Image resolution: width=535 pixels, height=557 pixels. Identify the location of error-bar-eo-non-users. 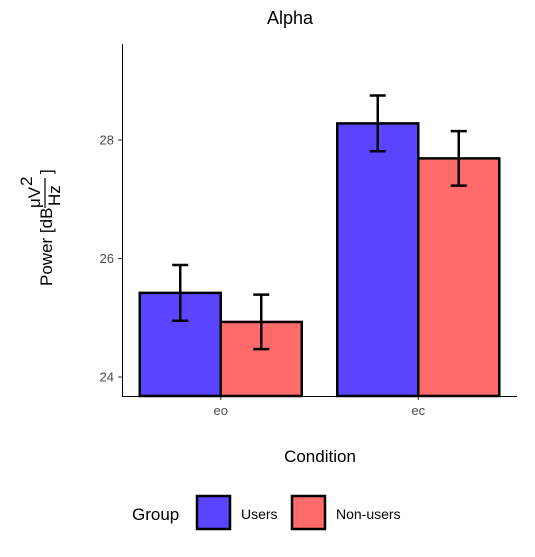
(261, 322).